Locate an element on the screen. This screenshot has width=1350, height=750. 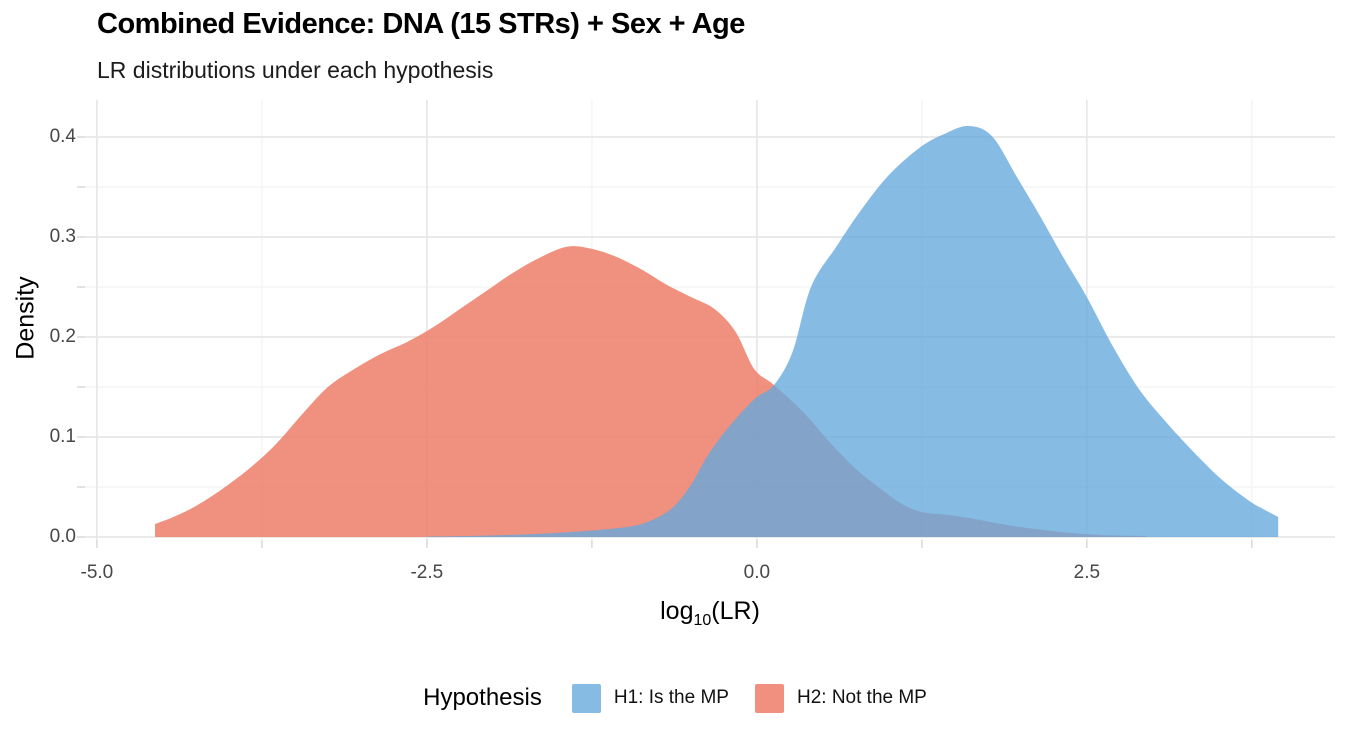
y-tick-label: 0.1 is located at coordinates (62, 436).